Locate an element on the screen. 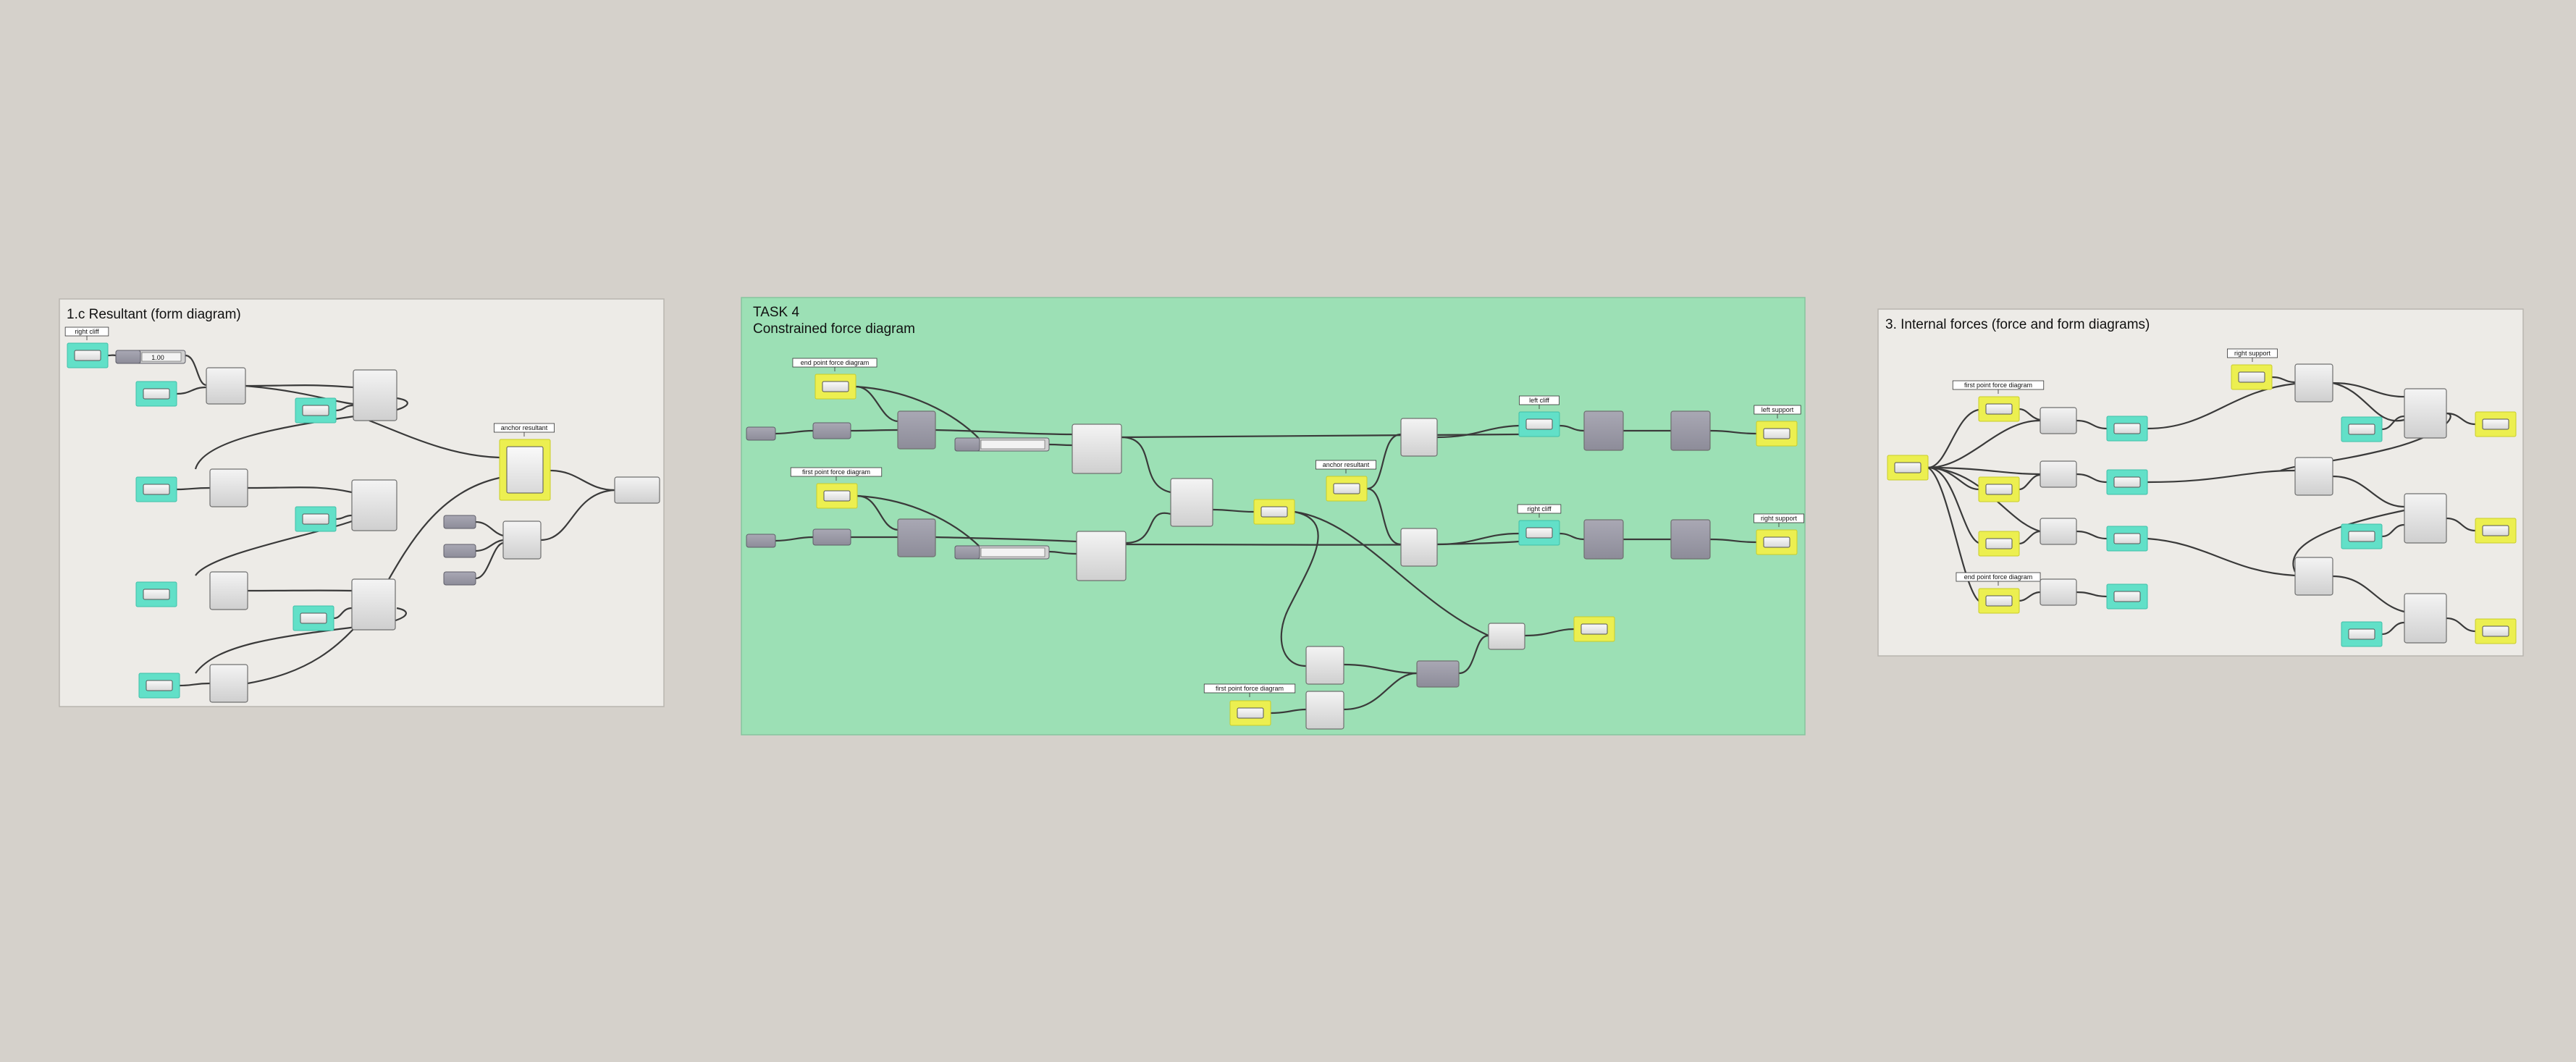  number-slider: 1.00 is located at coordinates (150, 357).